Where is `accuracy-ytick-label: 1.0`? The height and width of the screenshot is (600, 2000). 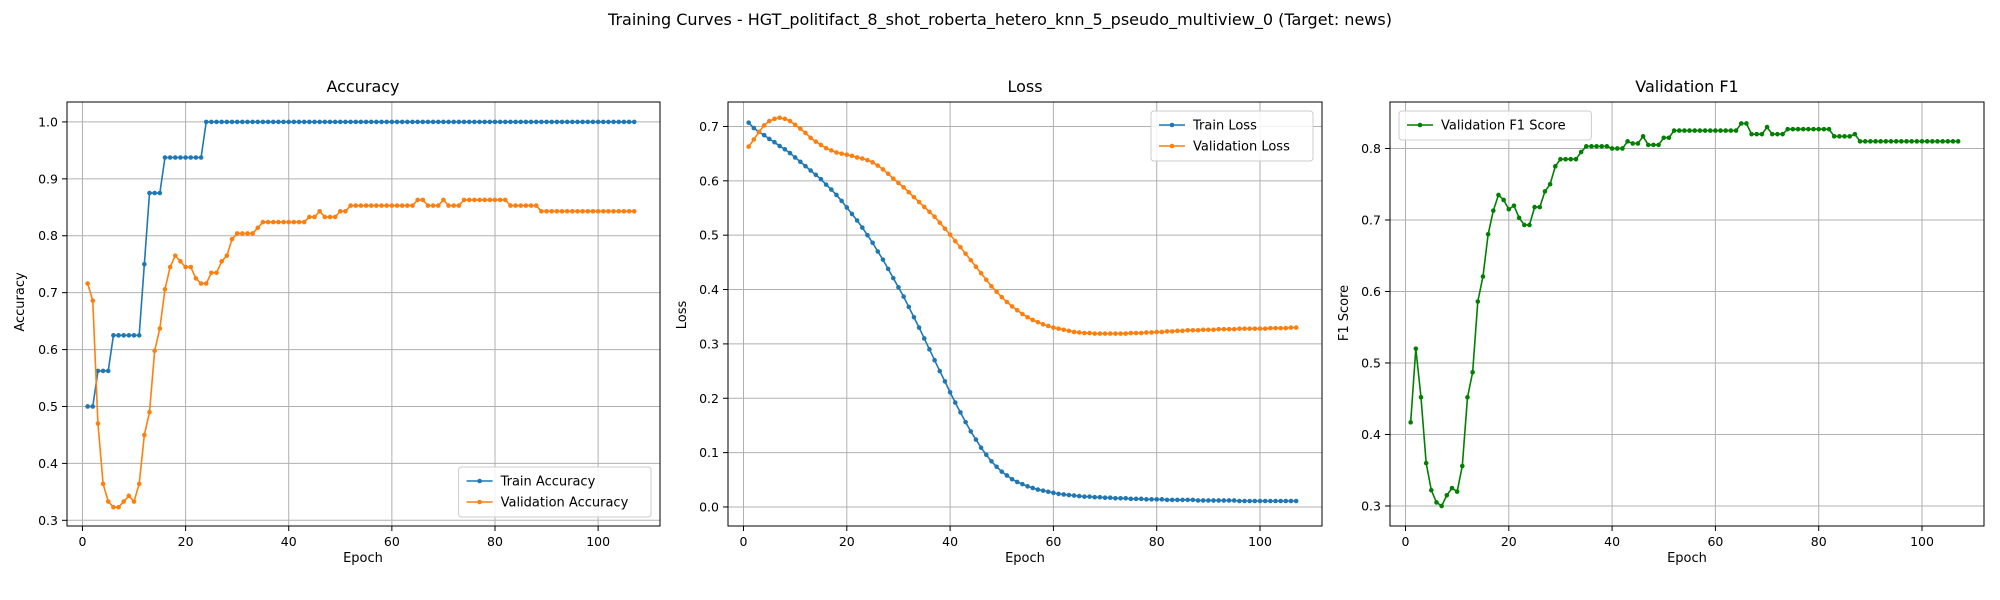
accuracy-ytick-label: 1.0 is located at coordinates (48, 121).